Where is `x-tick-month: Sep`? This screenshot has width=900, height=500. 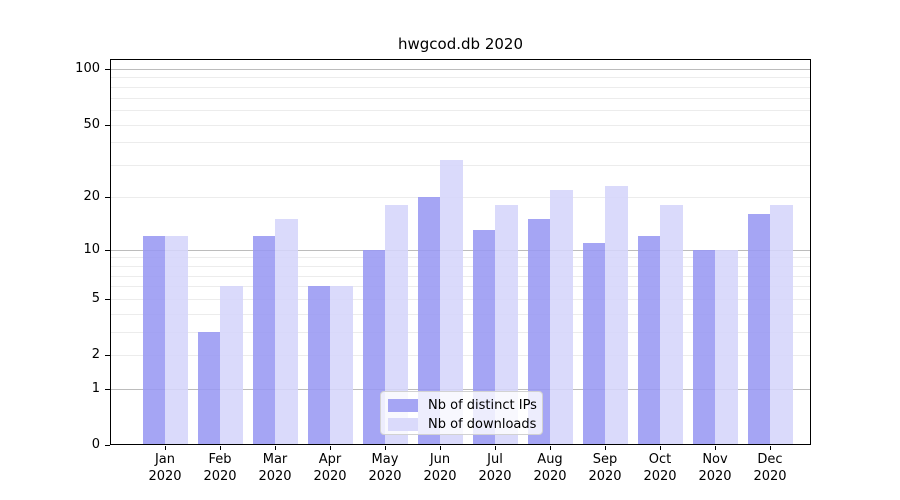 x-tick-month: Sep is located at coordinates (605, 459).